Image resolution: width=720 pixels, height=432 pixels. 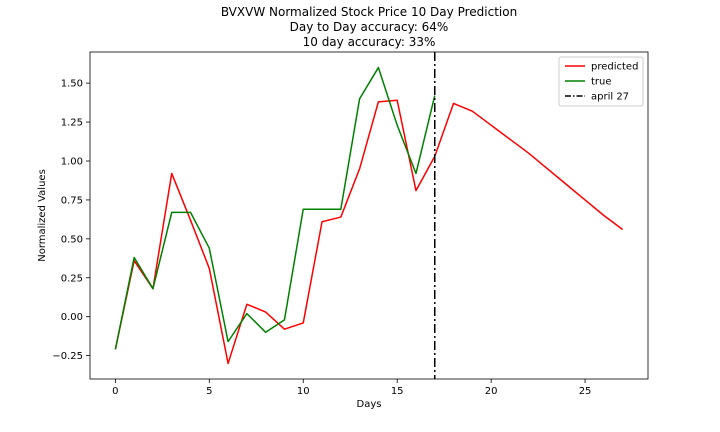 I want to click on y-tick-label: 0.00, so click(x=72, y=317).